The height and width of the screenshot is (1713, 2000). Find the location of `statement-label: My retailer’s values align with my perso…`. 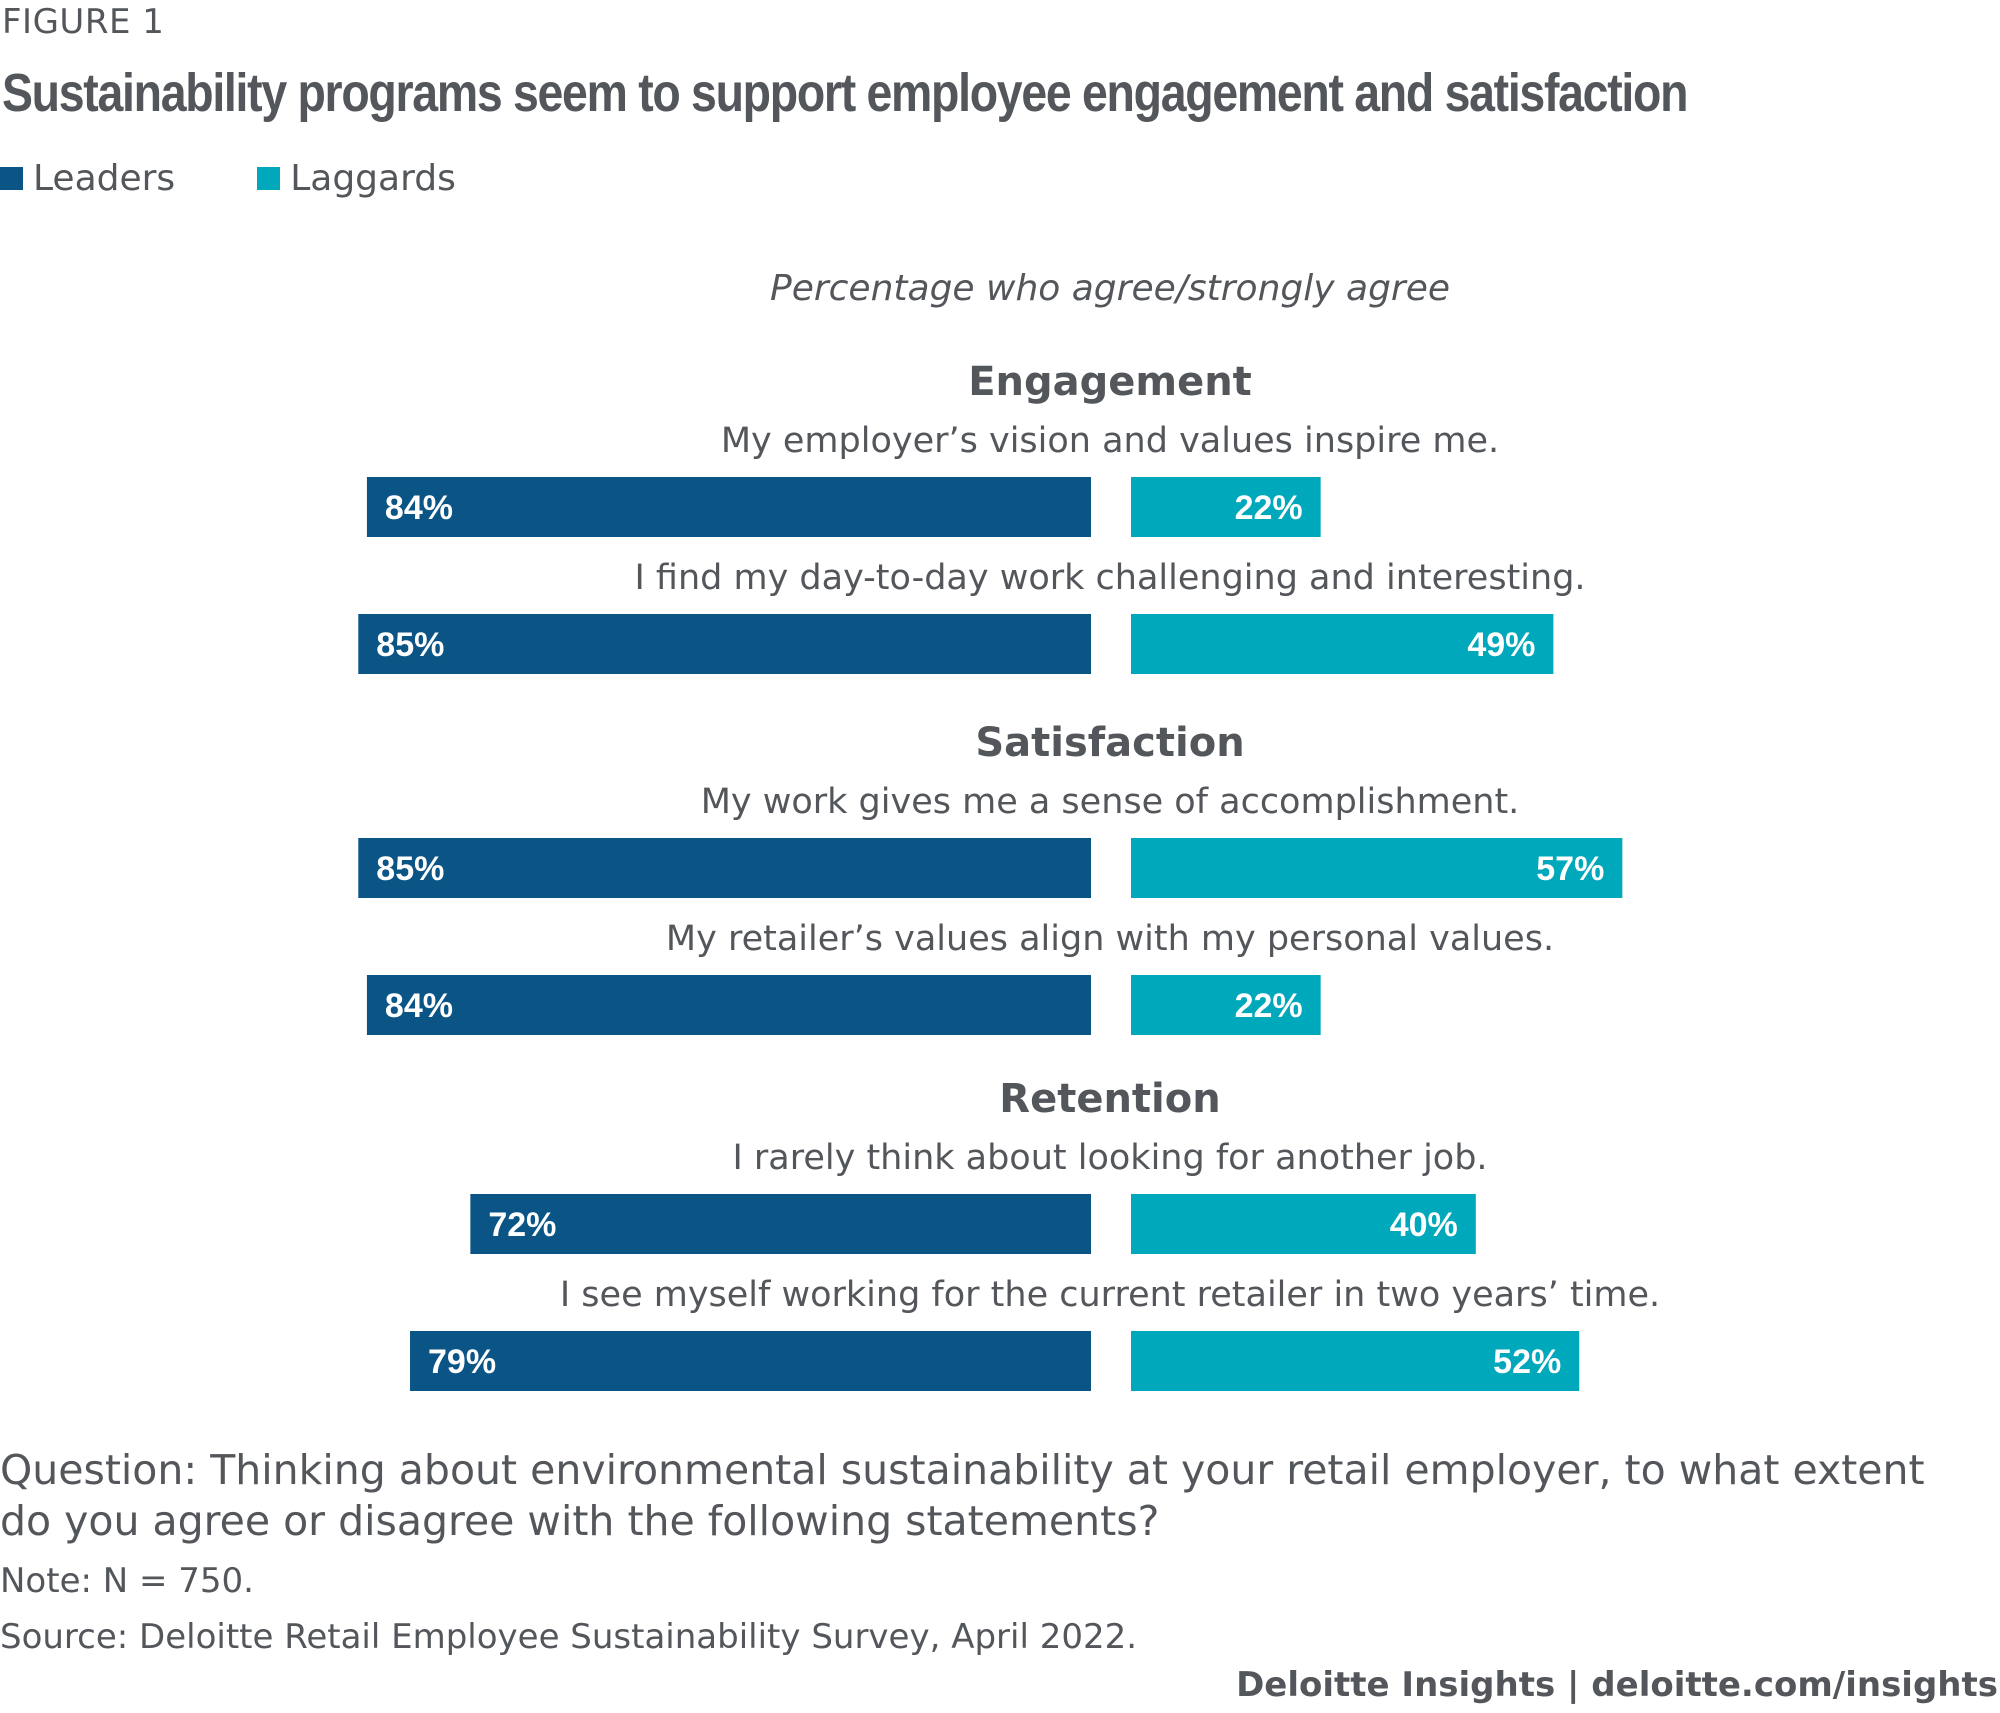

statement-label: My retailer’s values align with my perso… is located at coordinates (1110, 939).